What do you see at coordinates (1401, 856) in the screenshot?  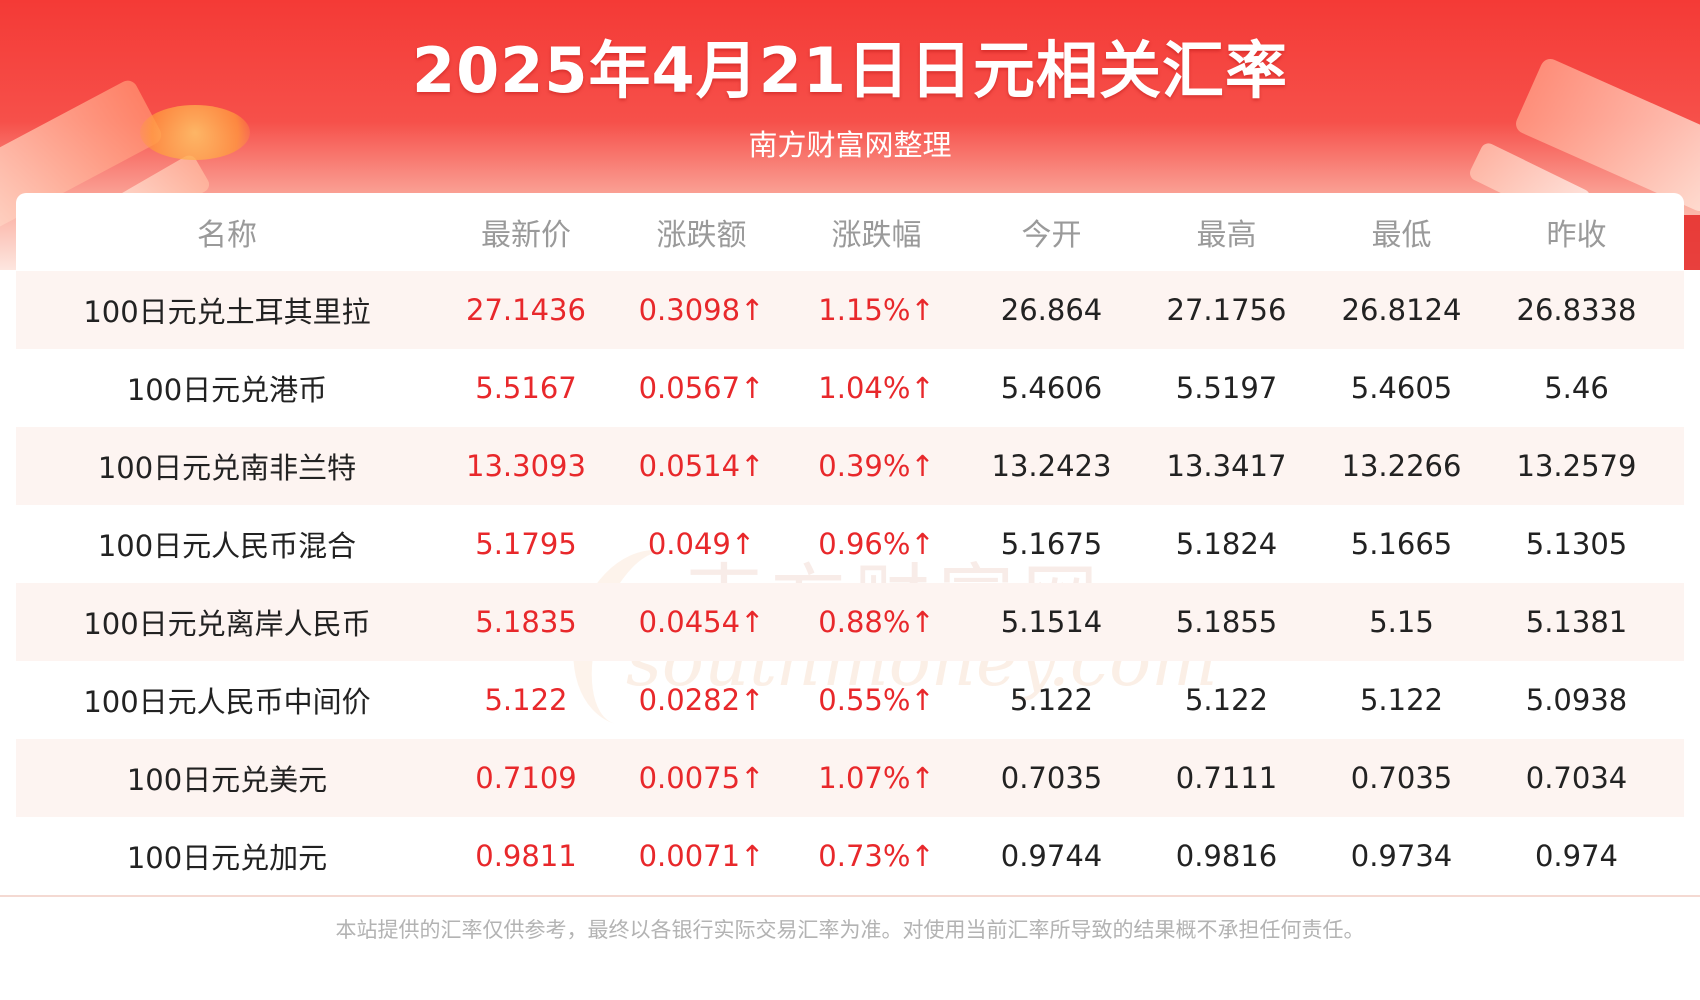 I see `cell-low: 0.9734` at bounding box center [1401, 856].